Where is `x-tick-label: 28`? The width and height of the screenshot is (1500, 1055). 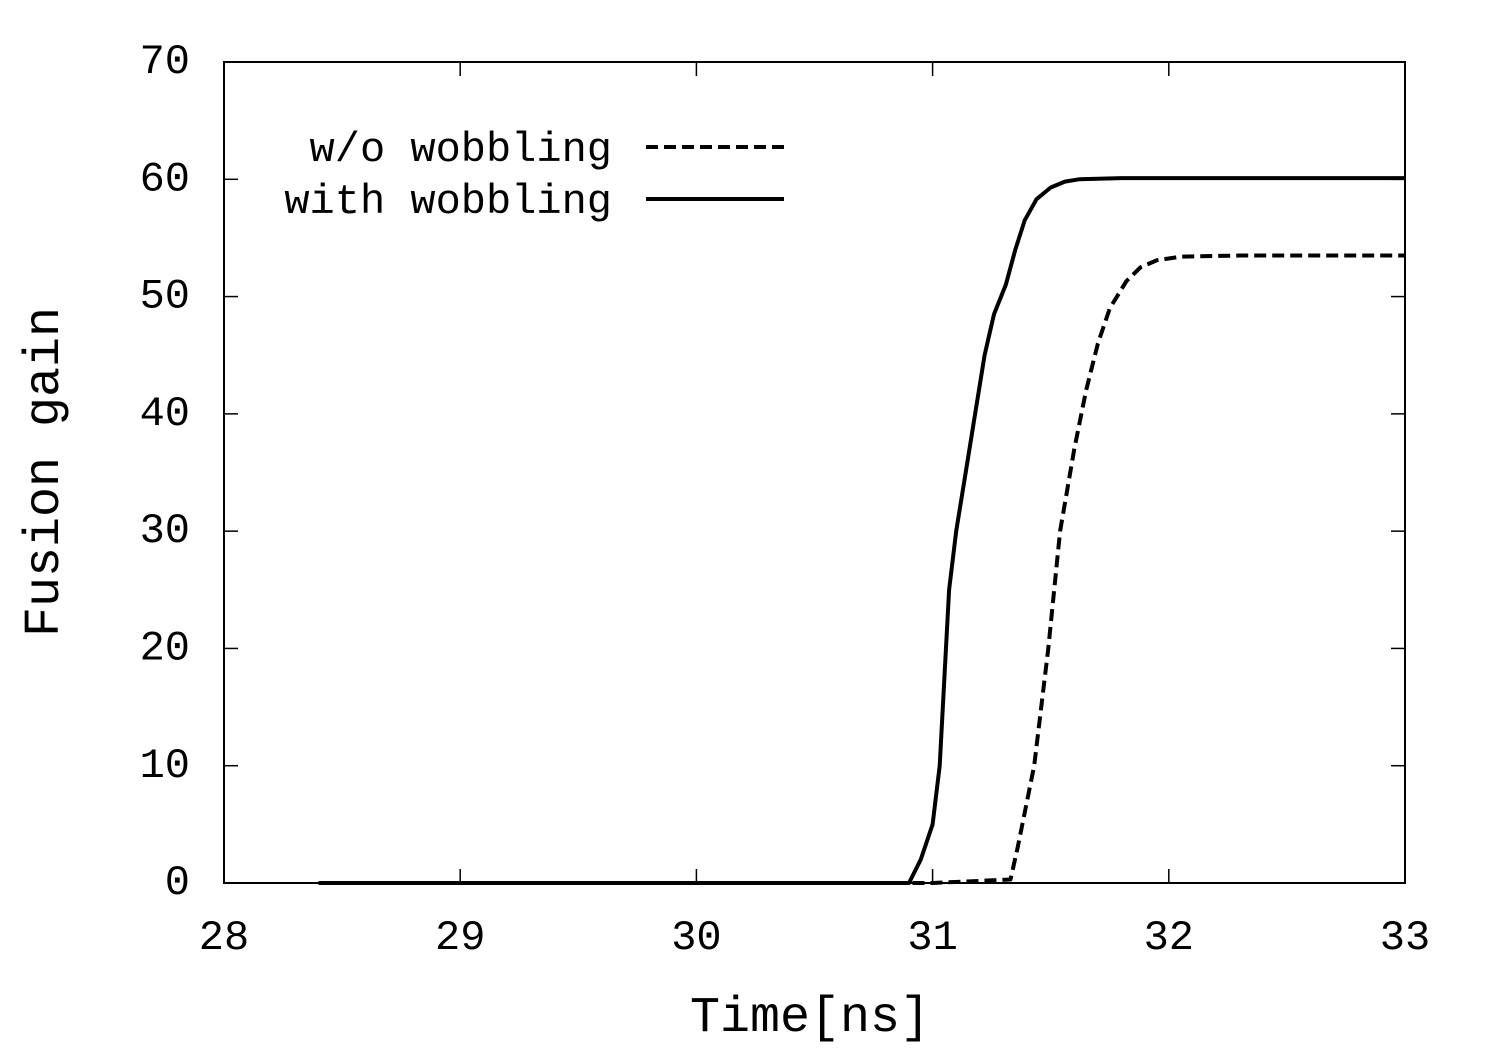
x-tick-label: 28 is located at coordinates (224, 938).